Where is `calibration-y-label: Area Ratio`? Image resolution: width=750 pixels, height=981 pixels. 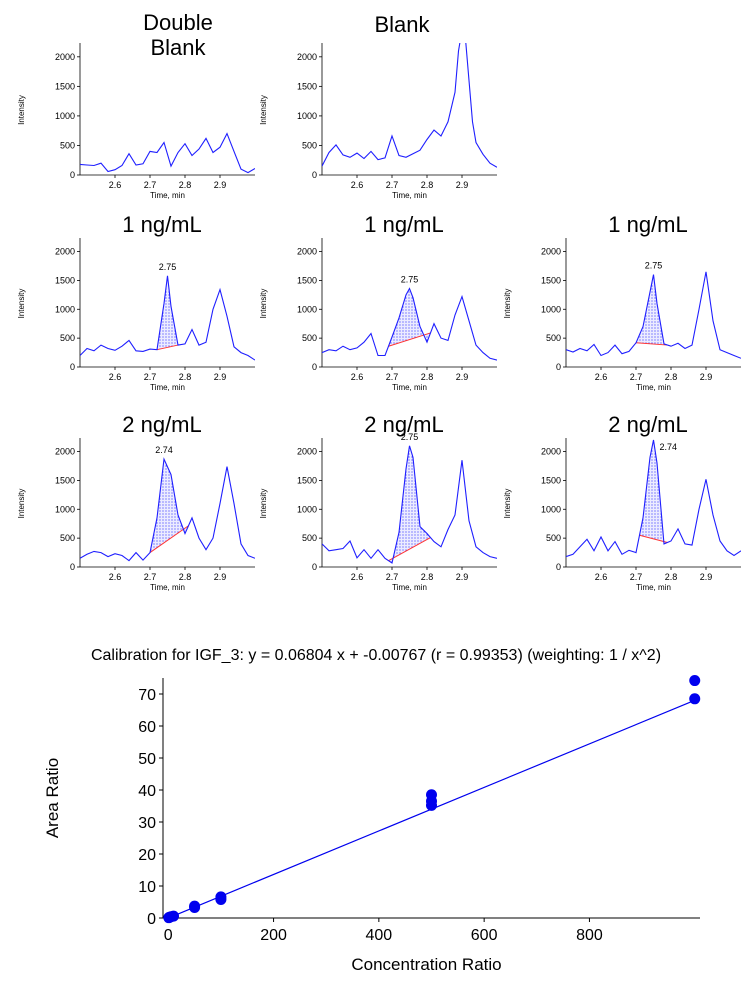 calibration-y-label: Area Ratio is located at coordinates (52, 798).